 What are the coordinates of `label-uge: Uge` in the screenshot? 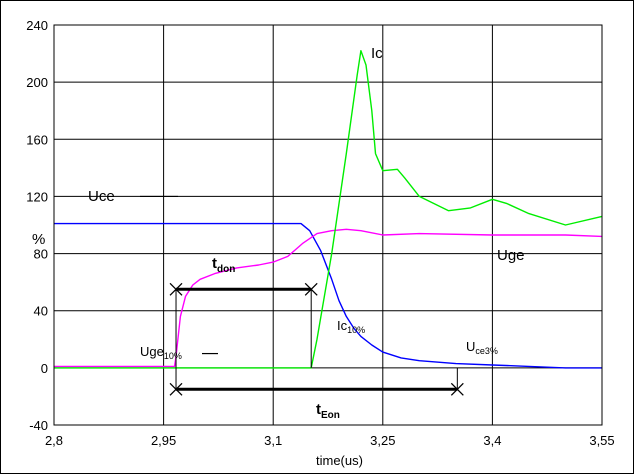 It's located at (511, 255).